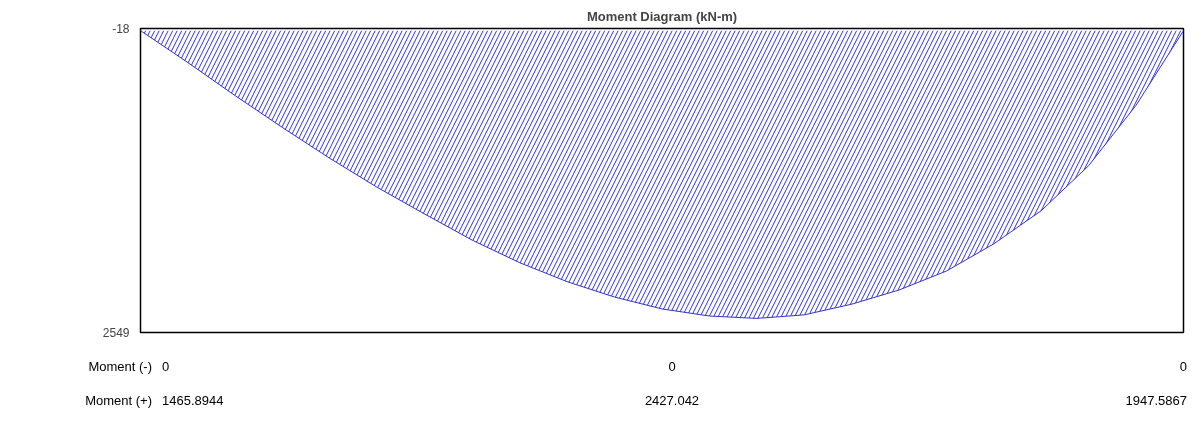 This screenshot has height=438, width=1197. I want to click on text: 1947.5867, so click(1156, 401).